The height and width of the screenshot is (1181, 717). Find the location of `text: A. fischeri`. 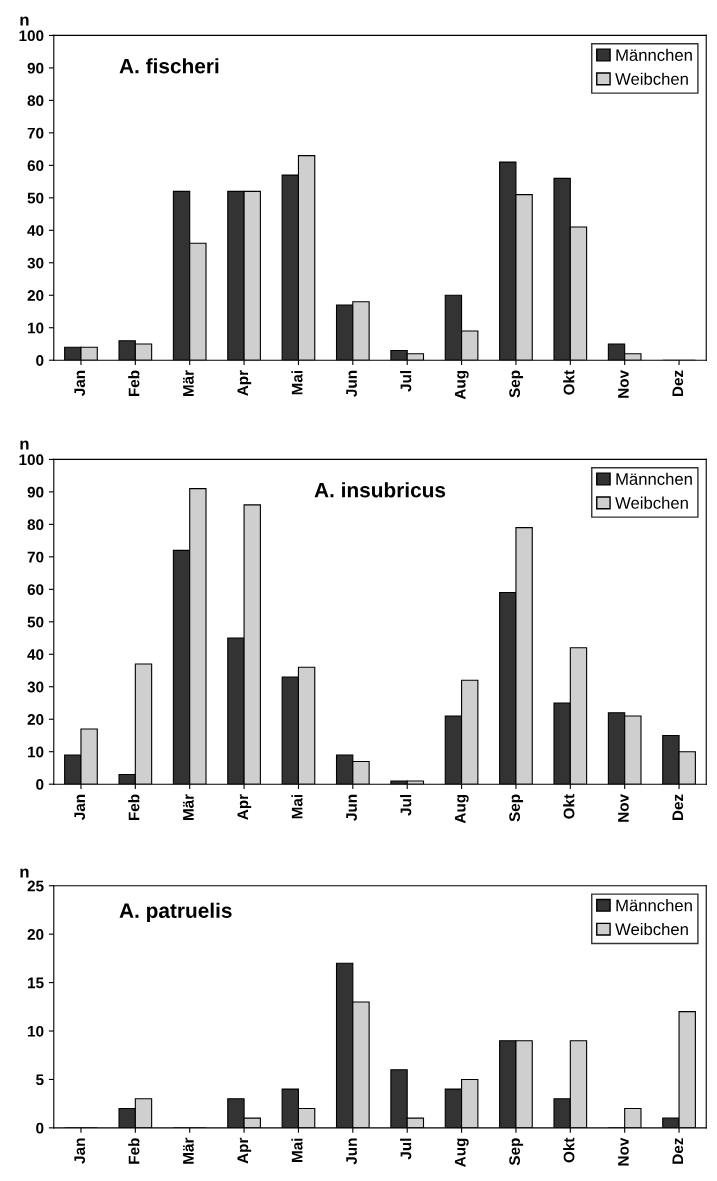

text: A. fischeri is located at coordinates (169, 66).